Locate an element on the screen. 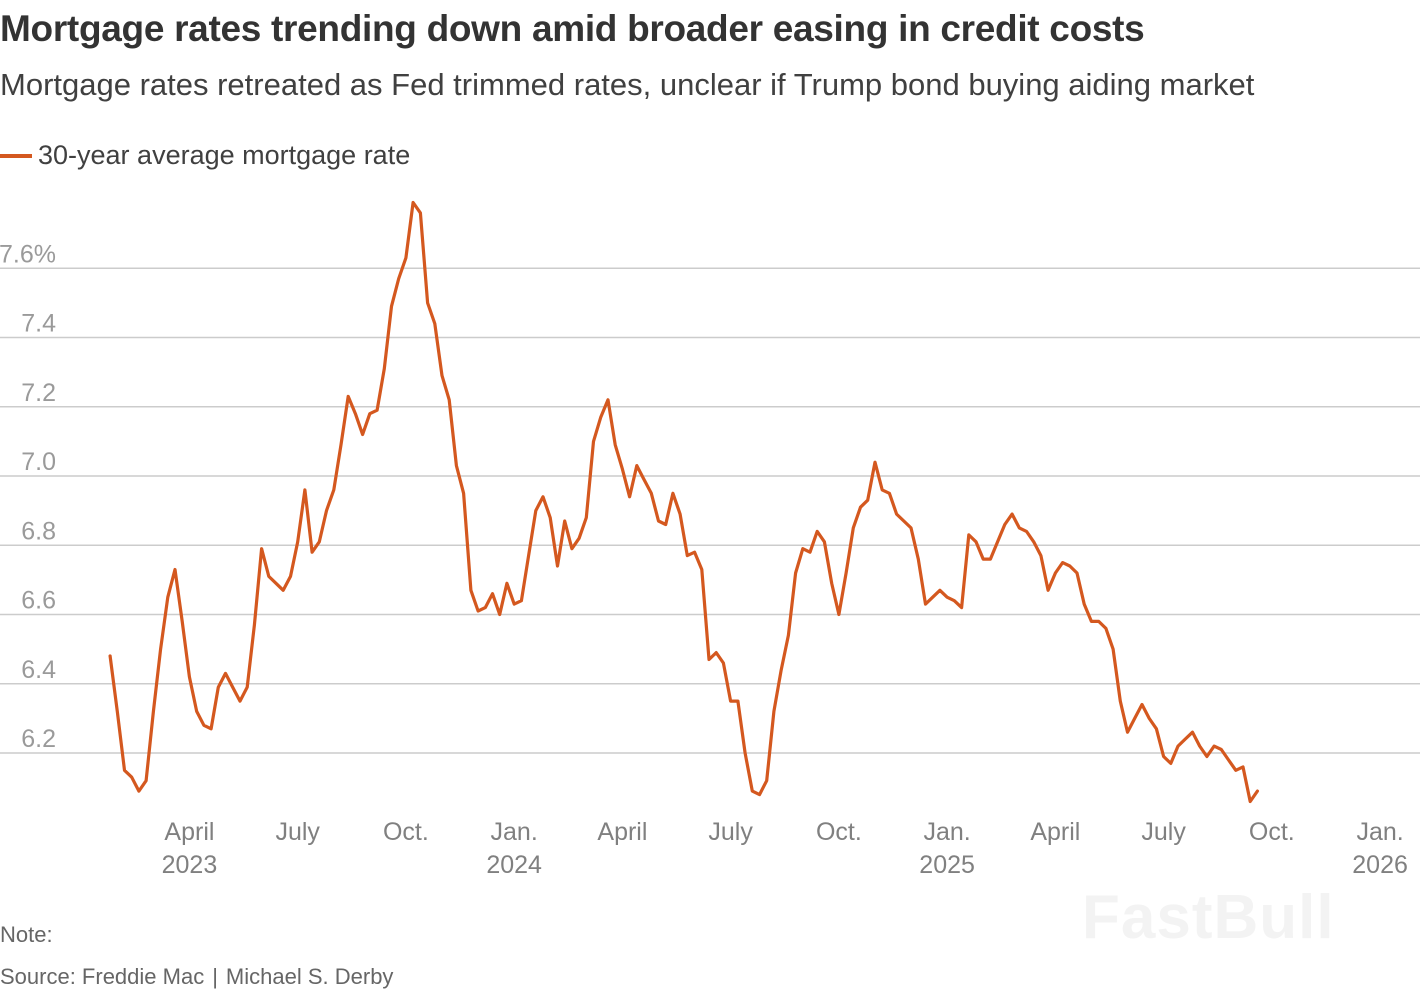  y-tick-label: 7.4 is located at coordinates (38, 324).